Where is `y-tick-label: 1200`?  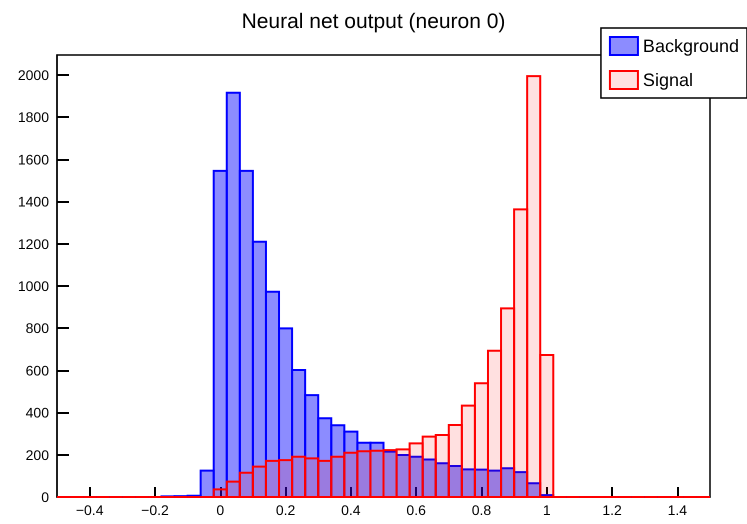 y-tick-label: 1200 is located at coordinates (34, 244).